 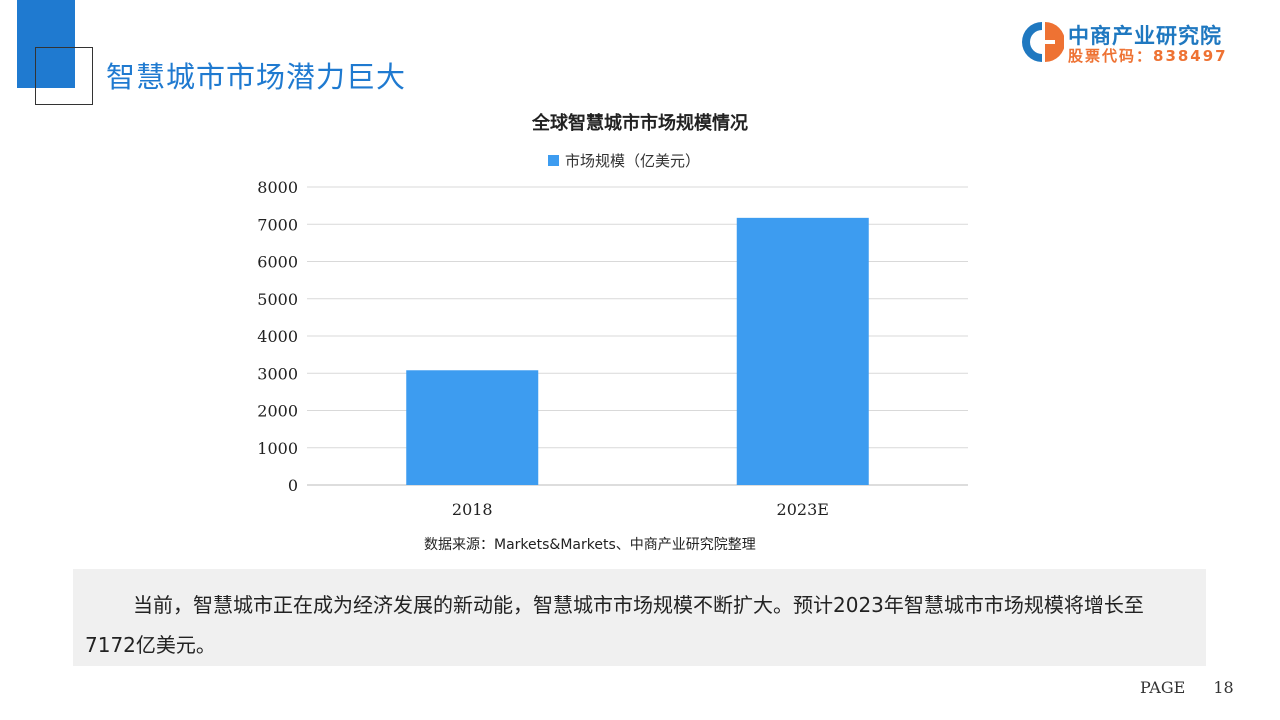 What do you see at coordinates (1145, 36) in the screenshot?
I see `logo-name: 中商产业研究院` at bounding box center [1145, 36].